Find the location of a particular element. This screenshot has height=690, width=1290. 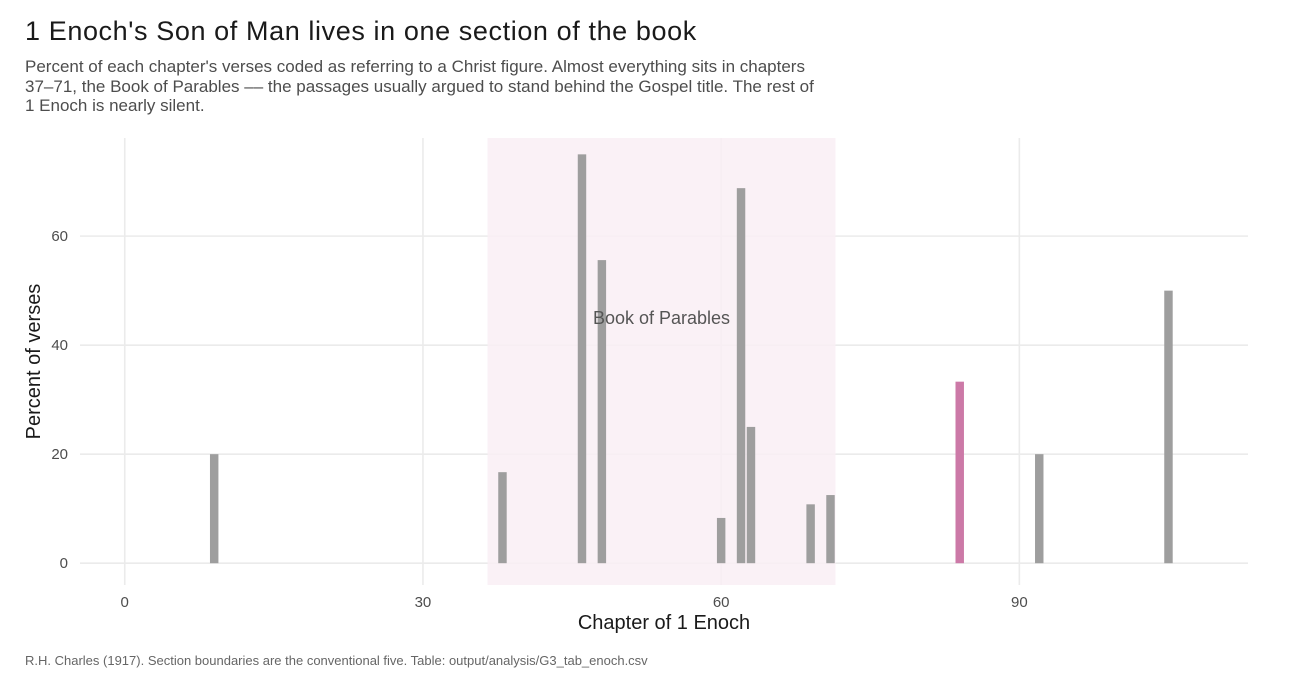

region-label: Book of Parables is located at coordinates (661, 318).